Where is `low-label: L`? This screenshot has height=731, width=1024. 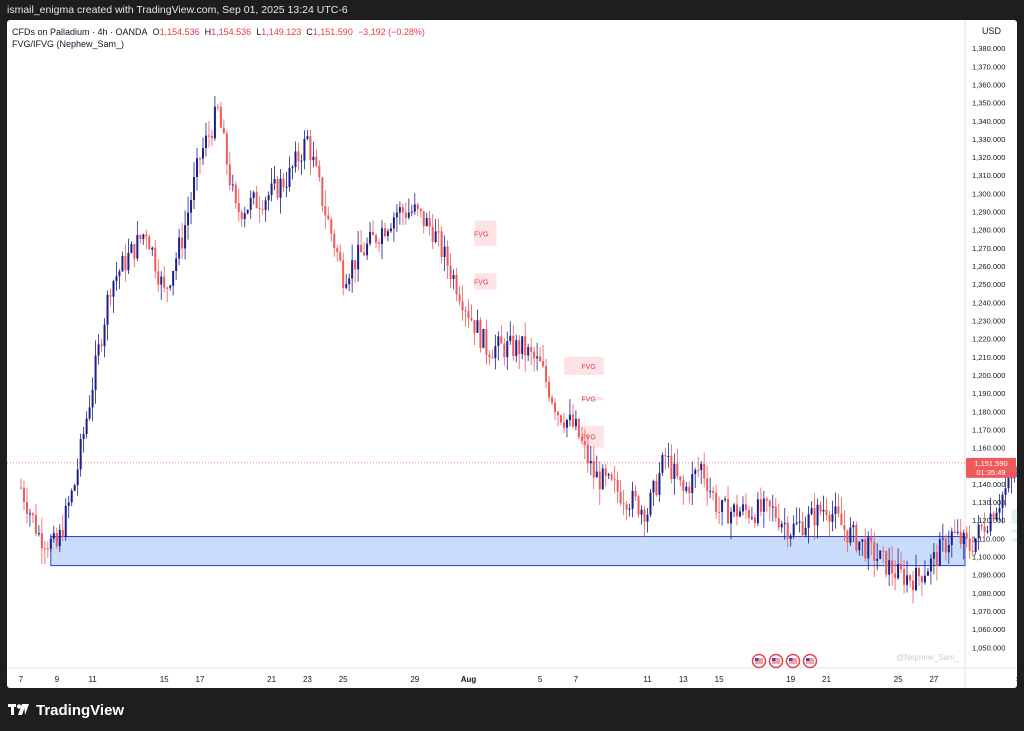
low-label: L is located at coordinates (259, 32).